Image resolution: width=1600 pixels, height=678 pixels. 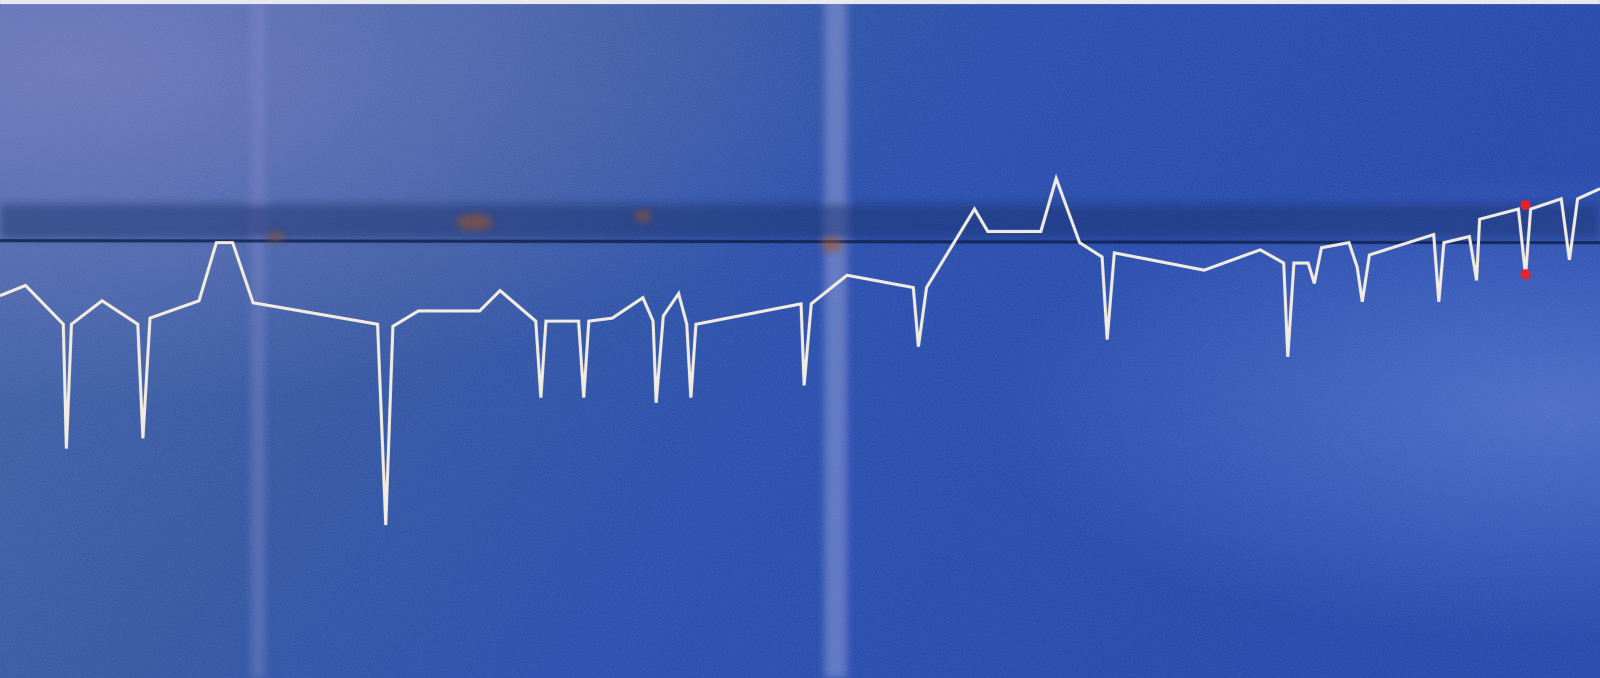 What do you see at coordinates (554, 231) in the screenshot?
I see `rust-stains` at bounding box center [554, 231].